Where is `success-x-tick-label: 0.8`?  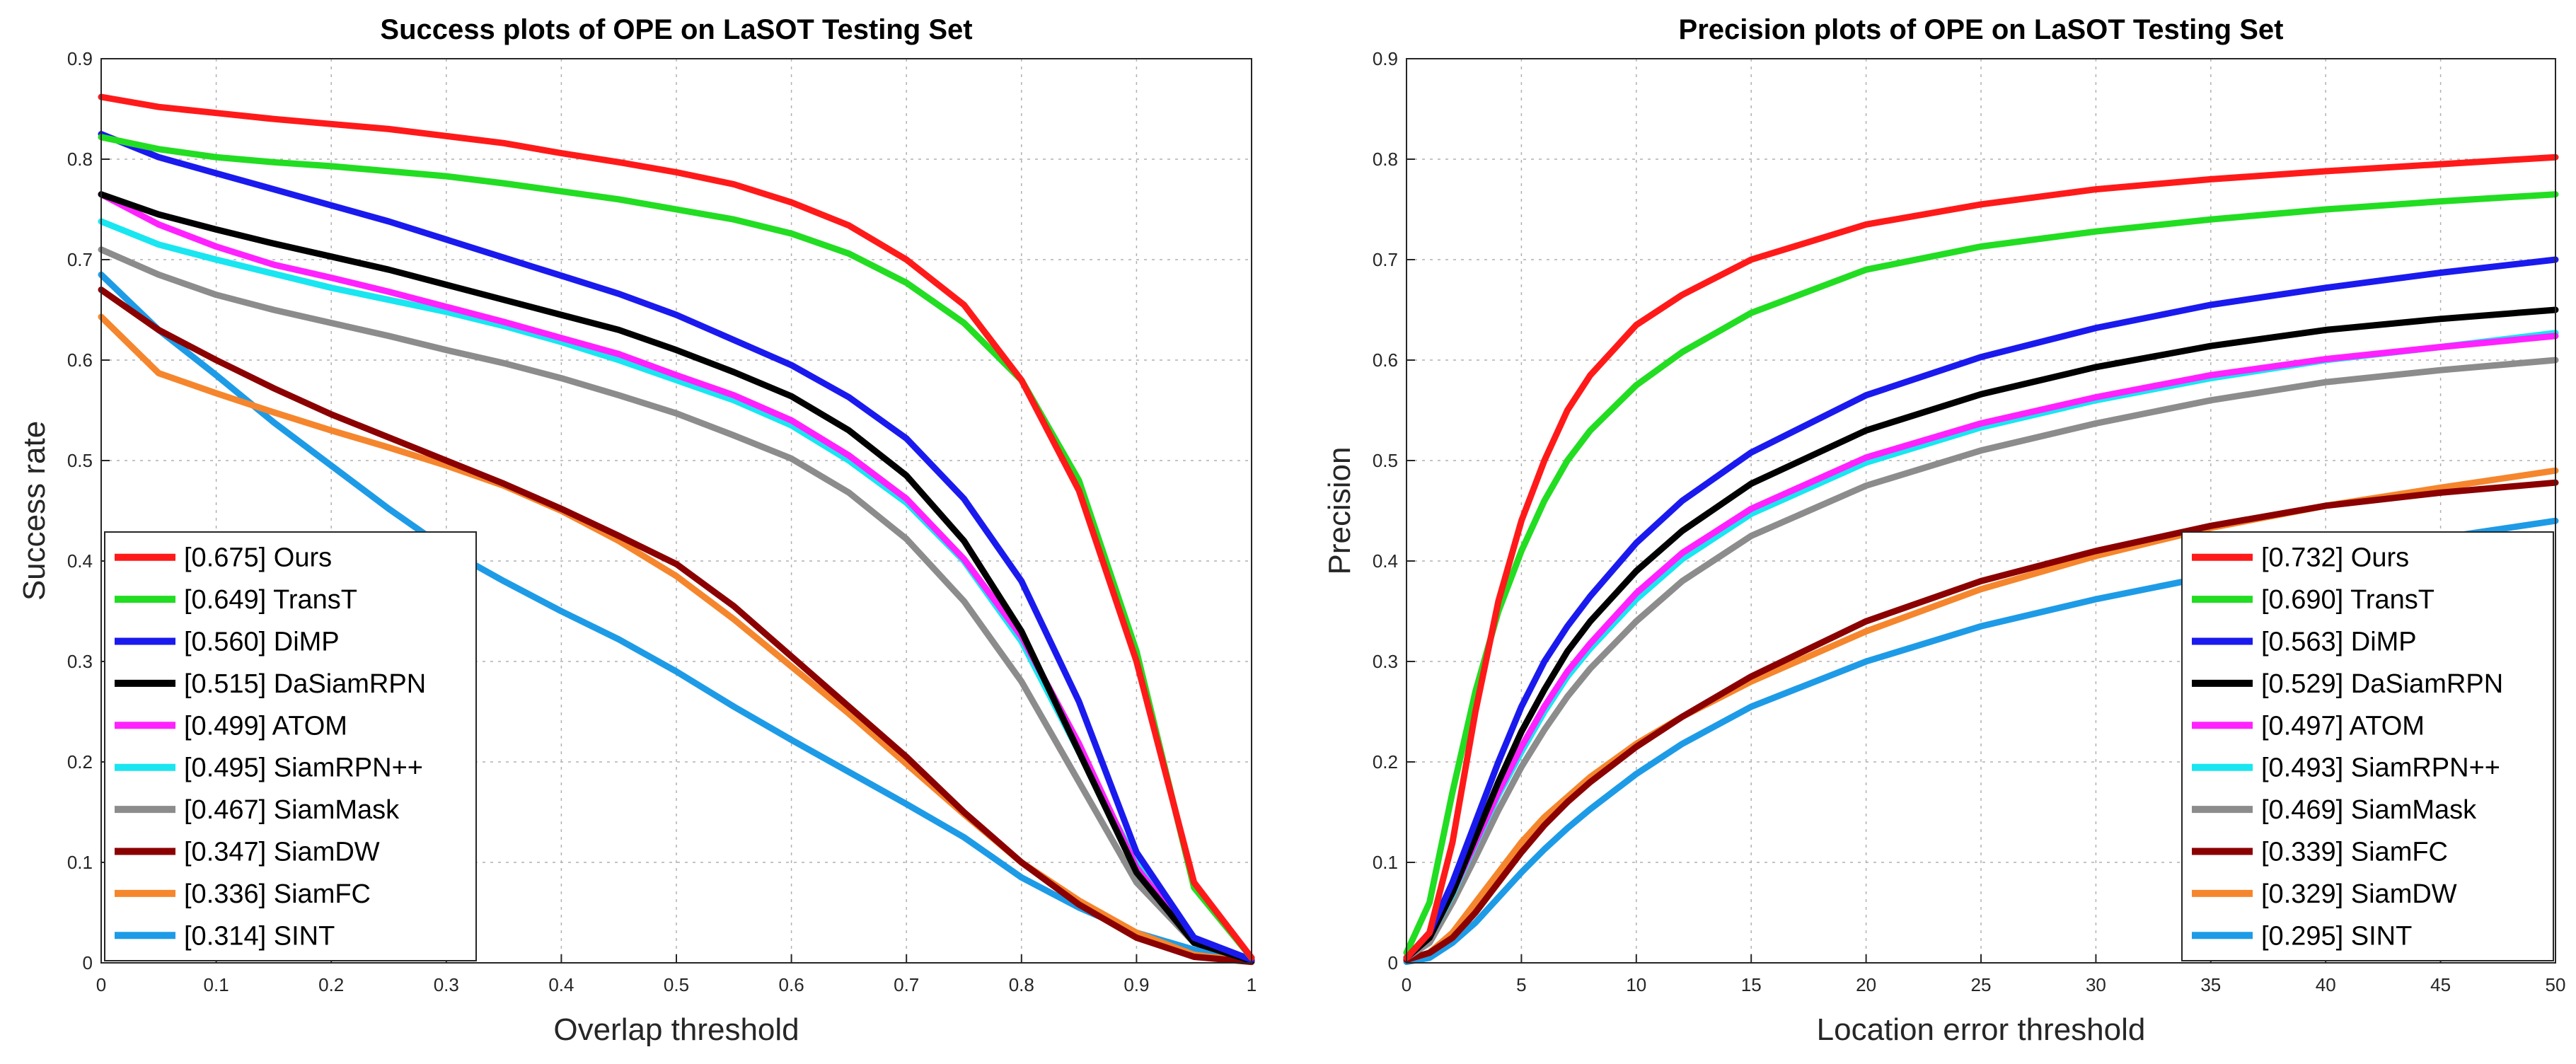
success-x-tick-label: 0.8 is located at coordinates (1021, 985).